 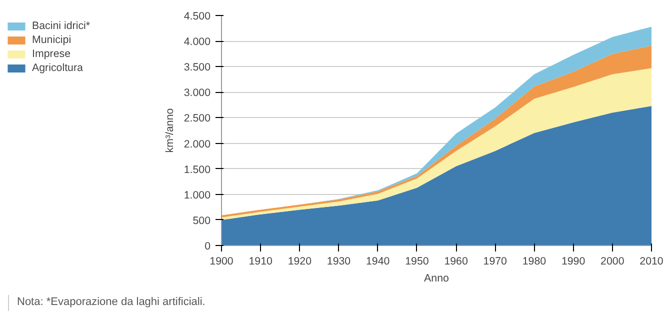 What do you see at coordinates (197, 68) in the screenshot?
I see `y-tick-label: 3.500` at bounding box center [197, 68].